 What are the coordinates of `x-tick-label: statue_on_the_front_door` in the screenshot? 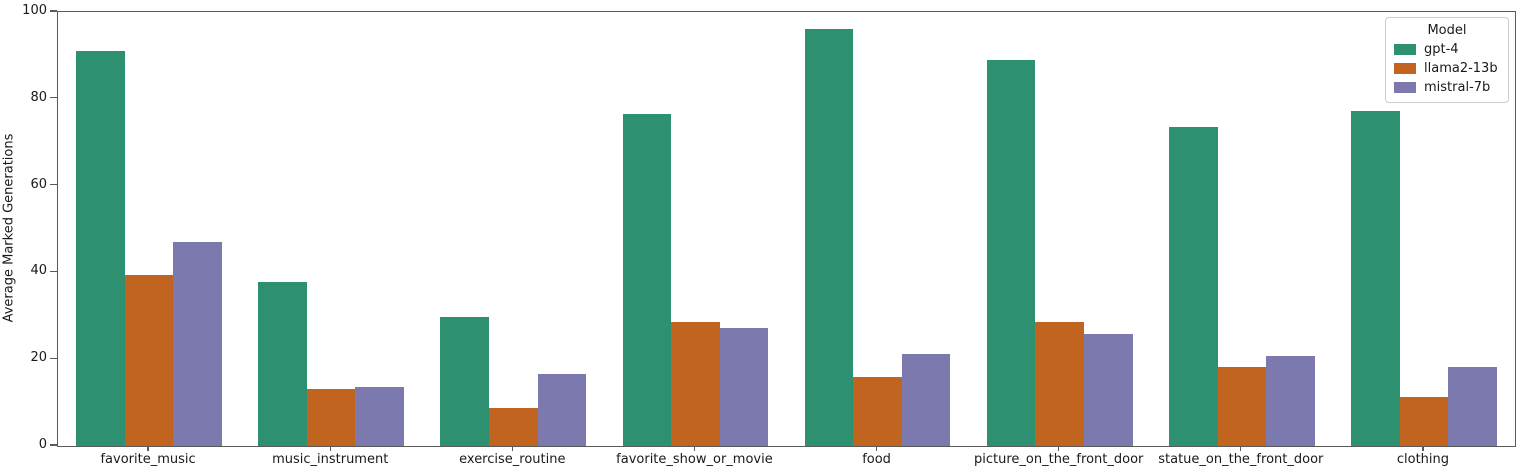 It's located at (1241, 459).